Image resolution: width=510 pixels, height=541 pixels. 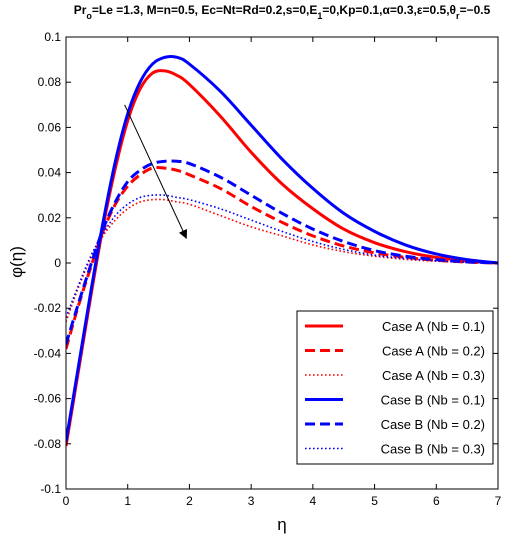 What do you see at coordinates (48, 444) in the screenshot?
I see `y-tick-label: -0.08` at bounding box center [48, 444].